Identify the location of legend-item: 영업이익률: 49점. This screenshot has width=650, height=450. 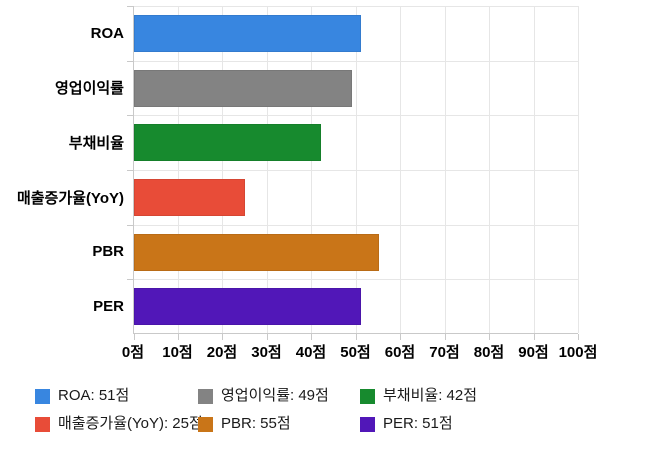
(279, 396).